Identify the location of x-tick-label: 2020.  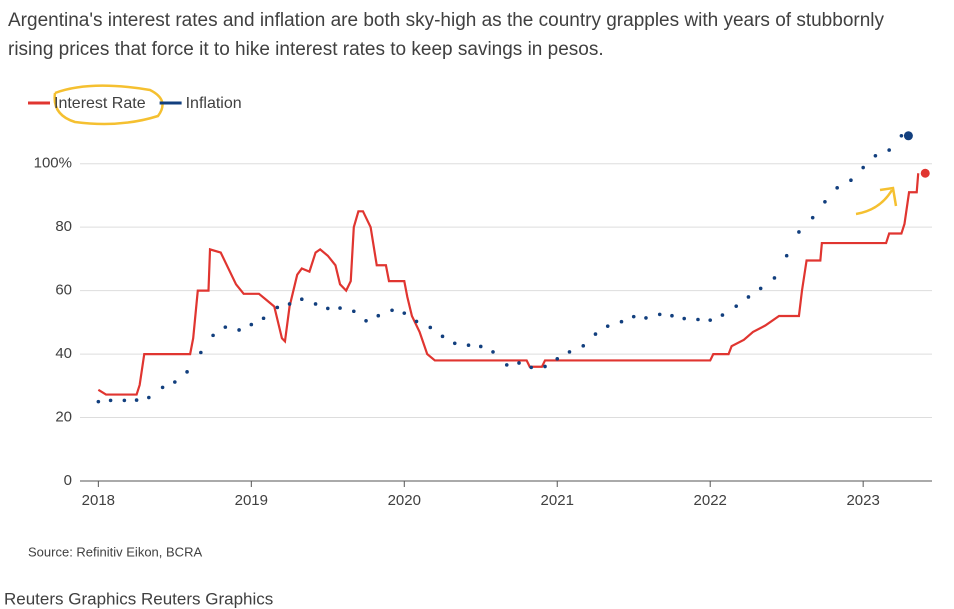
(404, 500).